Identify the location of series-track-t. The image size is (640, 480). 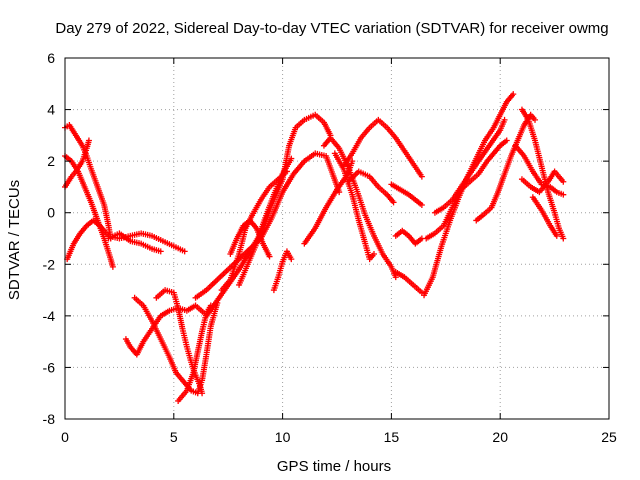
(370, 187).